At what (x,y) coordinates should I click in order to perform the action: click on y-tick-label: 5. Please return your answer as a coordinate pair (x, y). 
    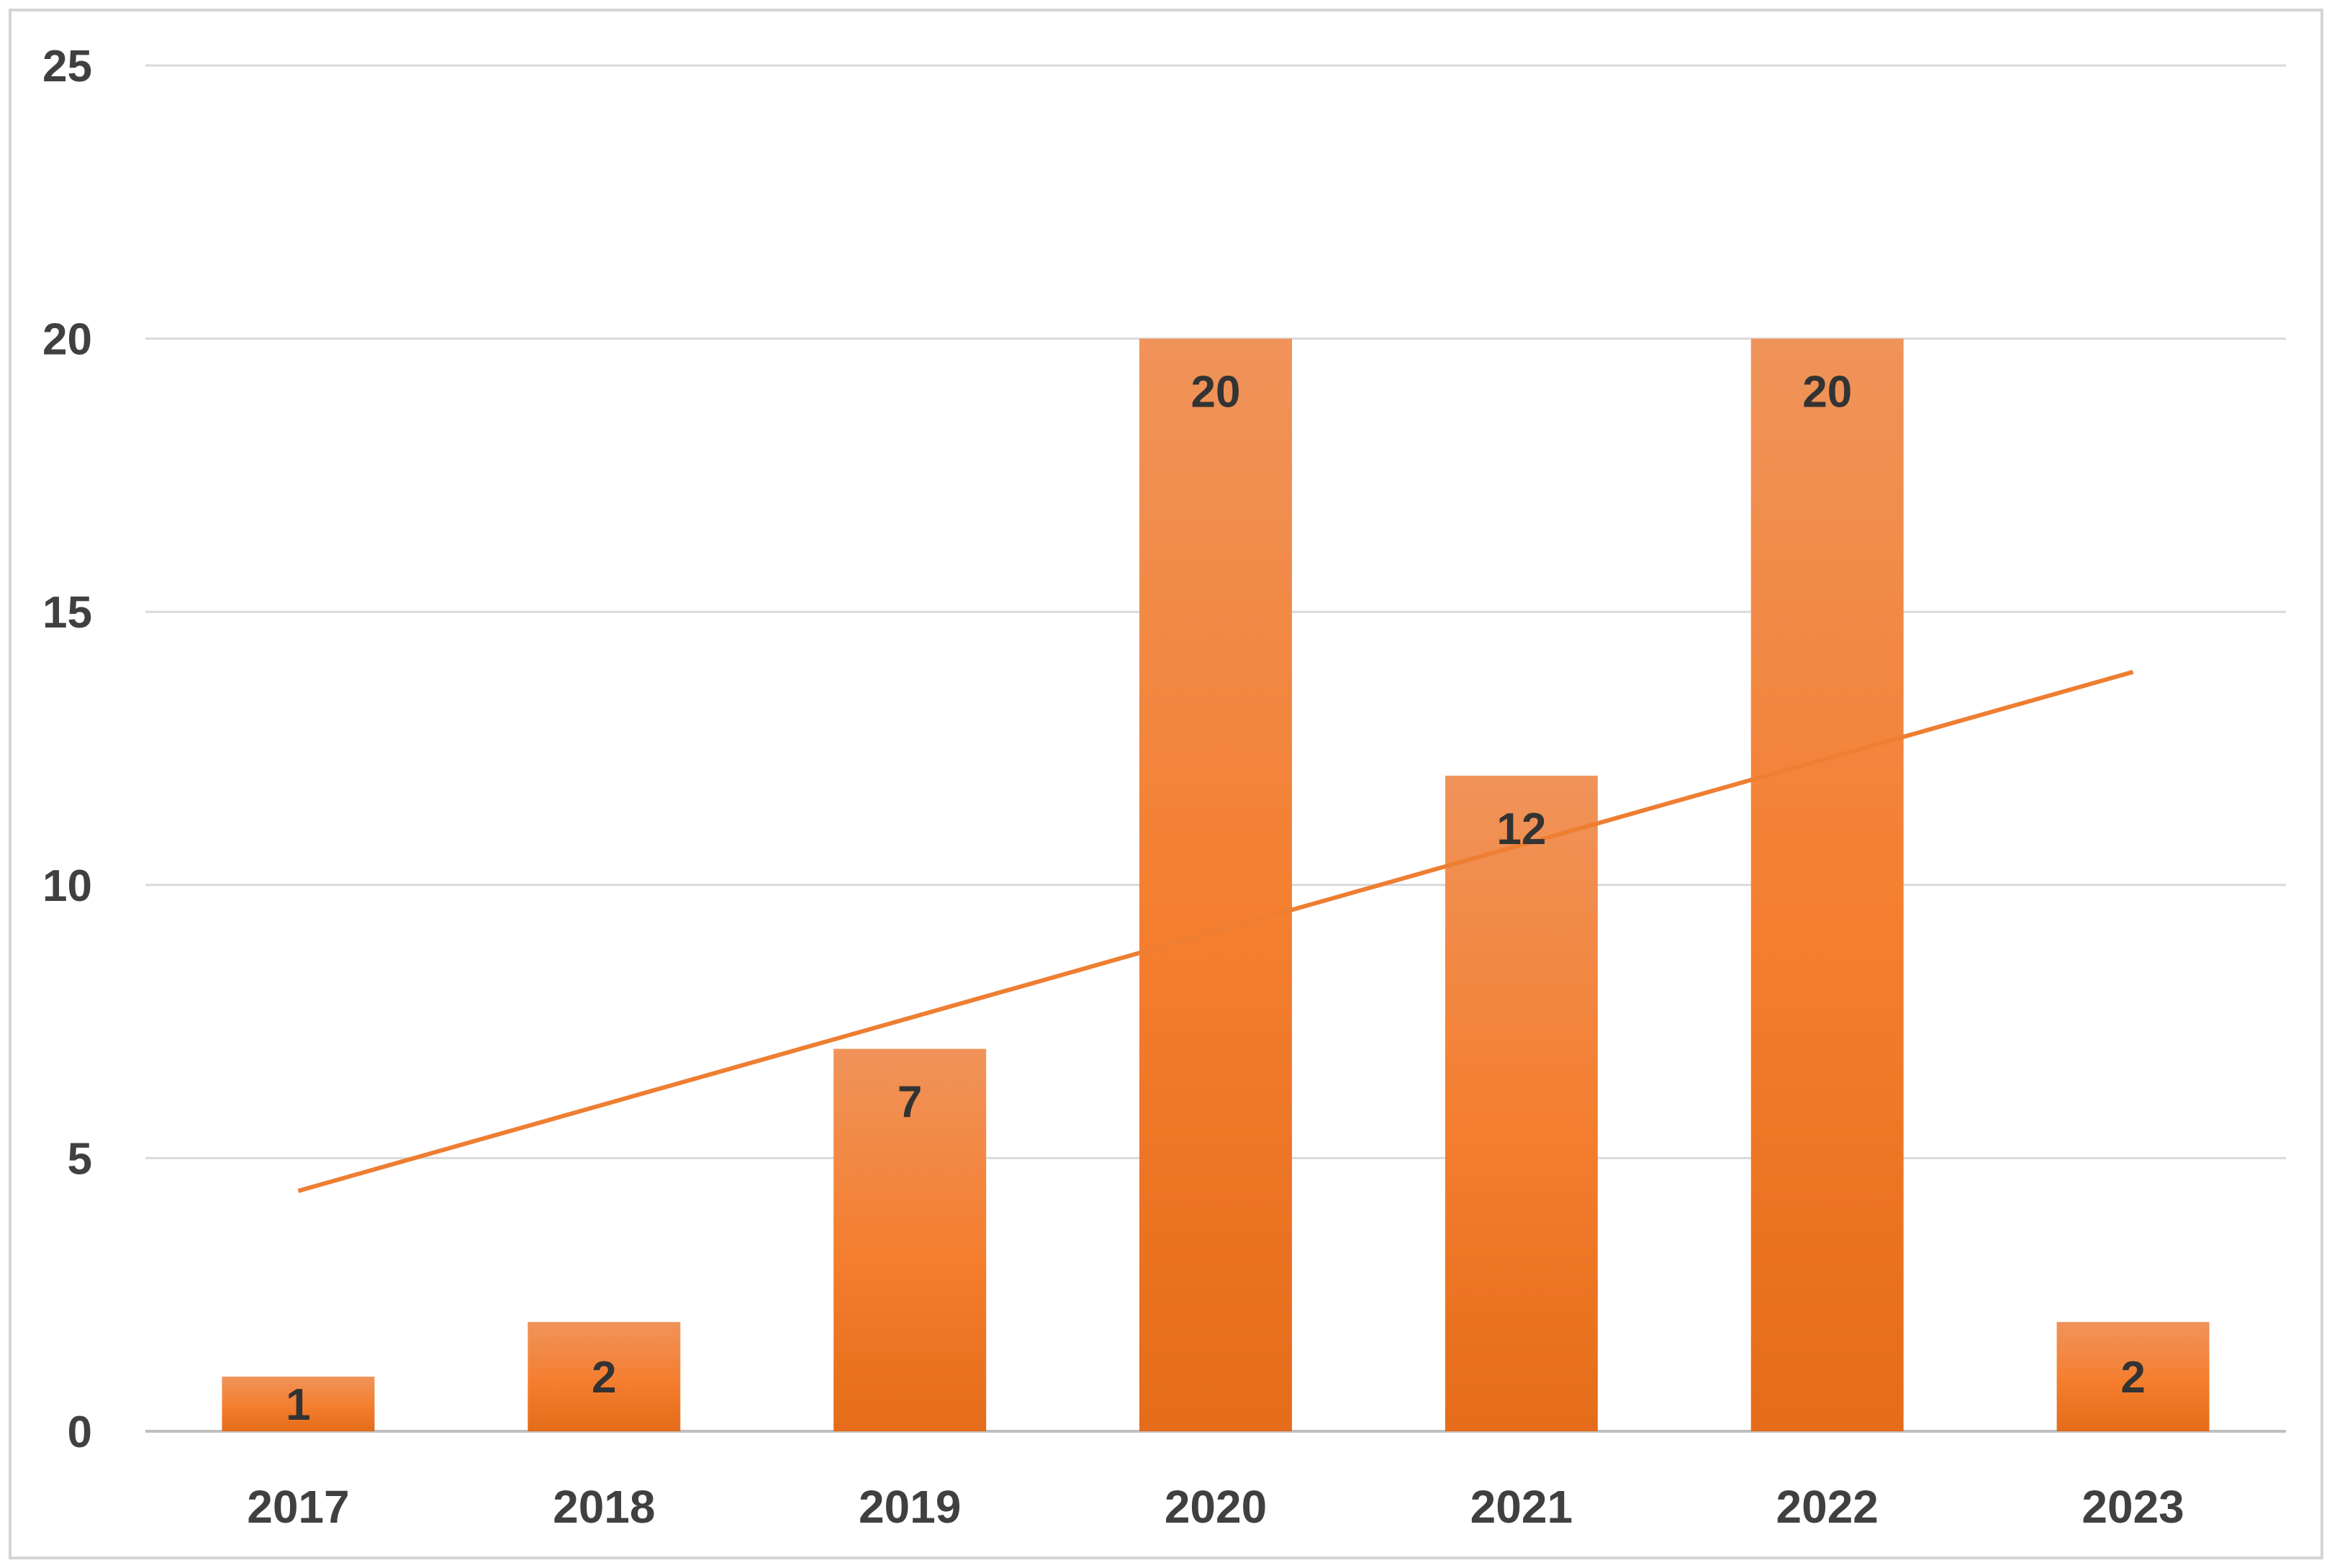
    Looking at the image, I should click on (80, 1159).